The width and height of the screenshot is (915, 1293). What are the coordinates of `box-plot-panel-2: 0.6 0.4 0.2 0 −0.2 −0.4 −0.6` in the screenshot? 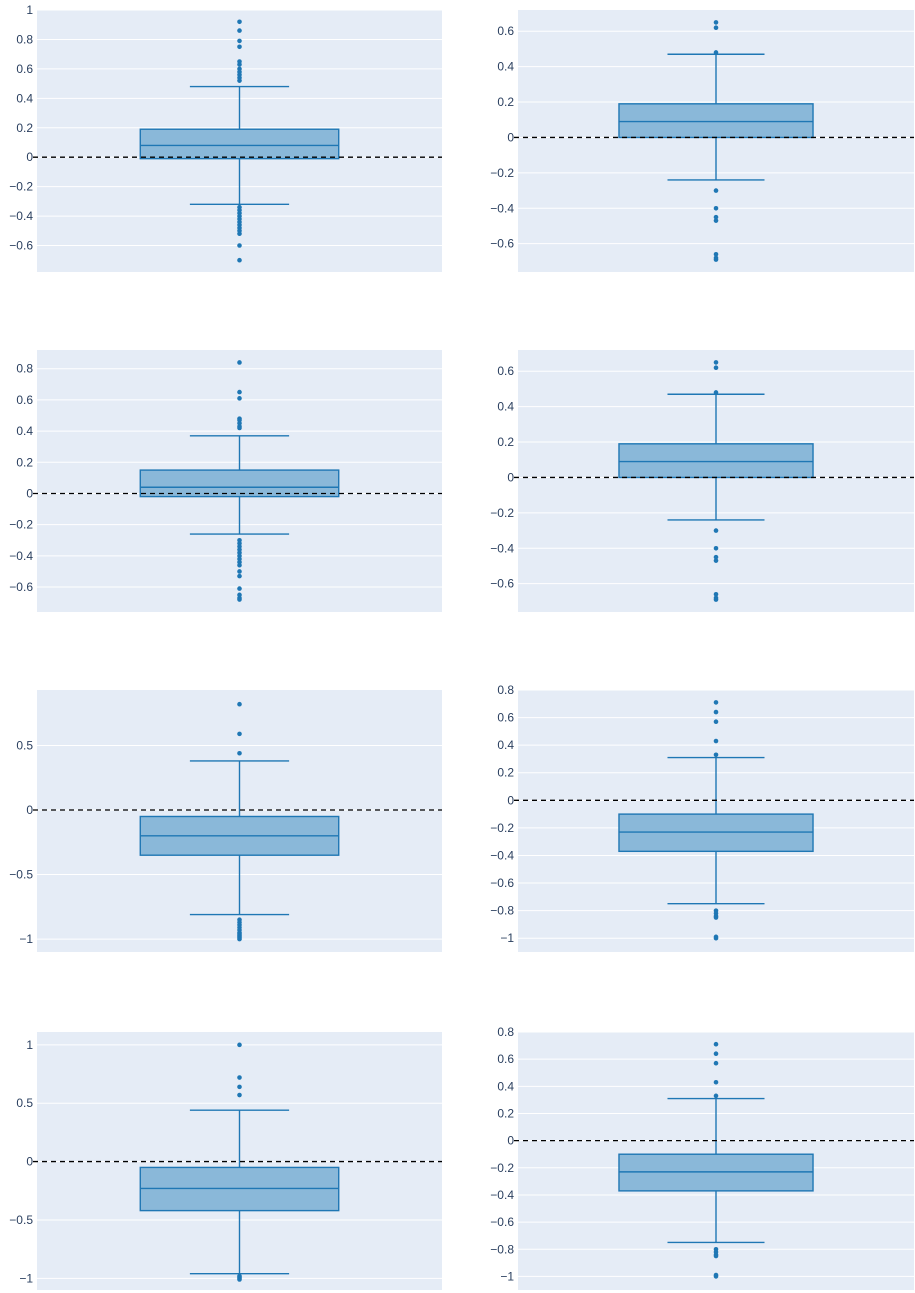 It's located at (702, 141).